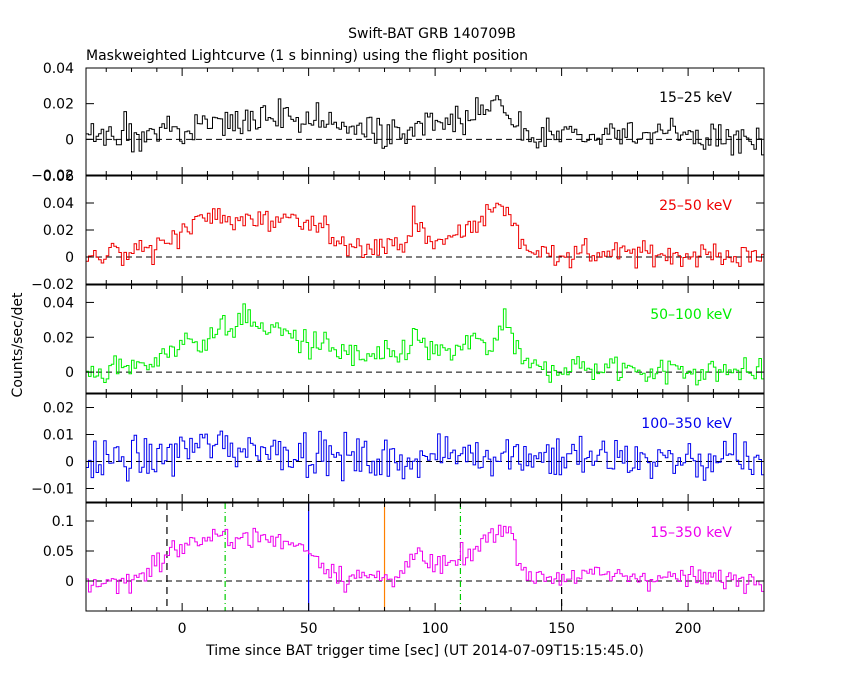 This screenshot has height=680, width=850. I want to click on panel-4: −0.01 0 0.01 0.02 100–350 keV, so click(398, 448).